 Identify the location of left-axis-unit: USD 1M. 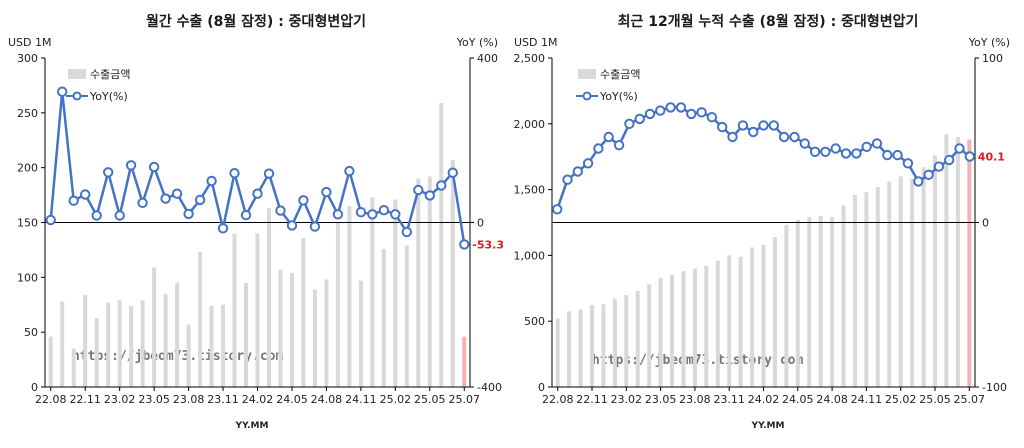
(30, 42).